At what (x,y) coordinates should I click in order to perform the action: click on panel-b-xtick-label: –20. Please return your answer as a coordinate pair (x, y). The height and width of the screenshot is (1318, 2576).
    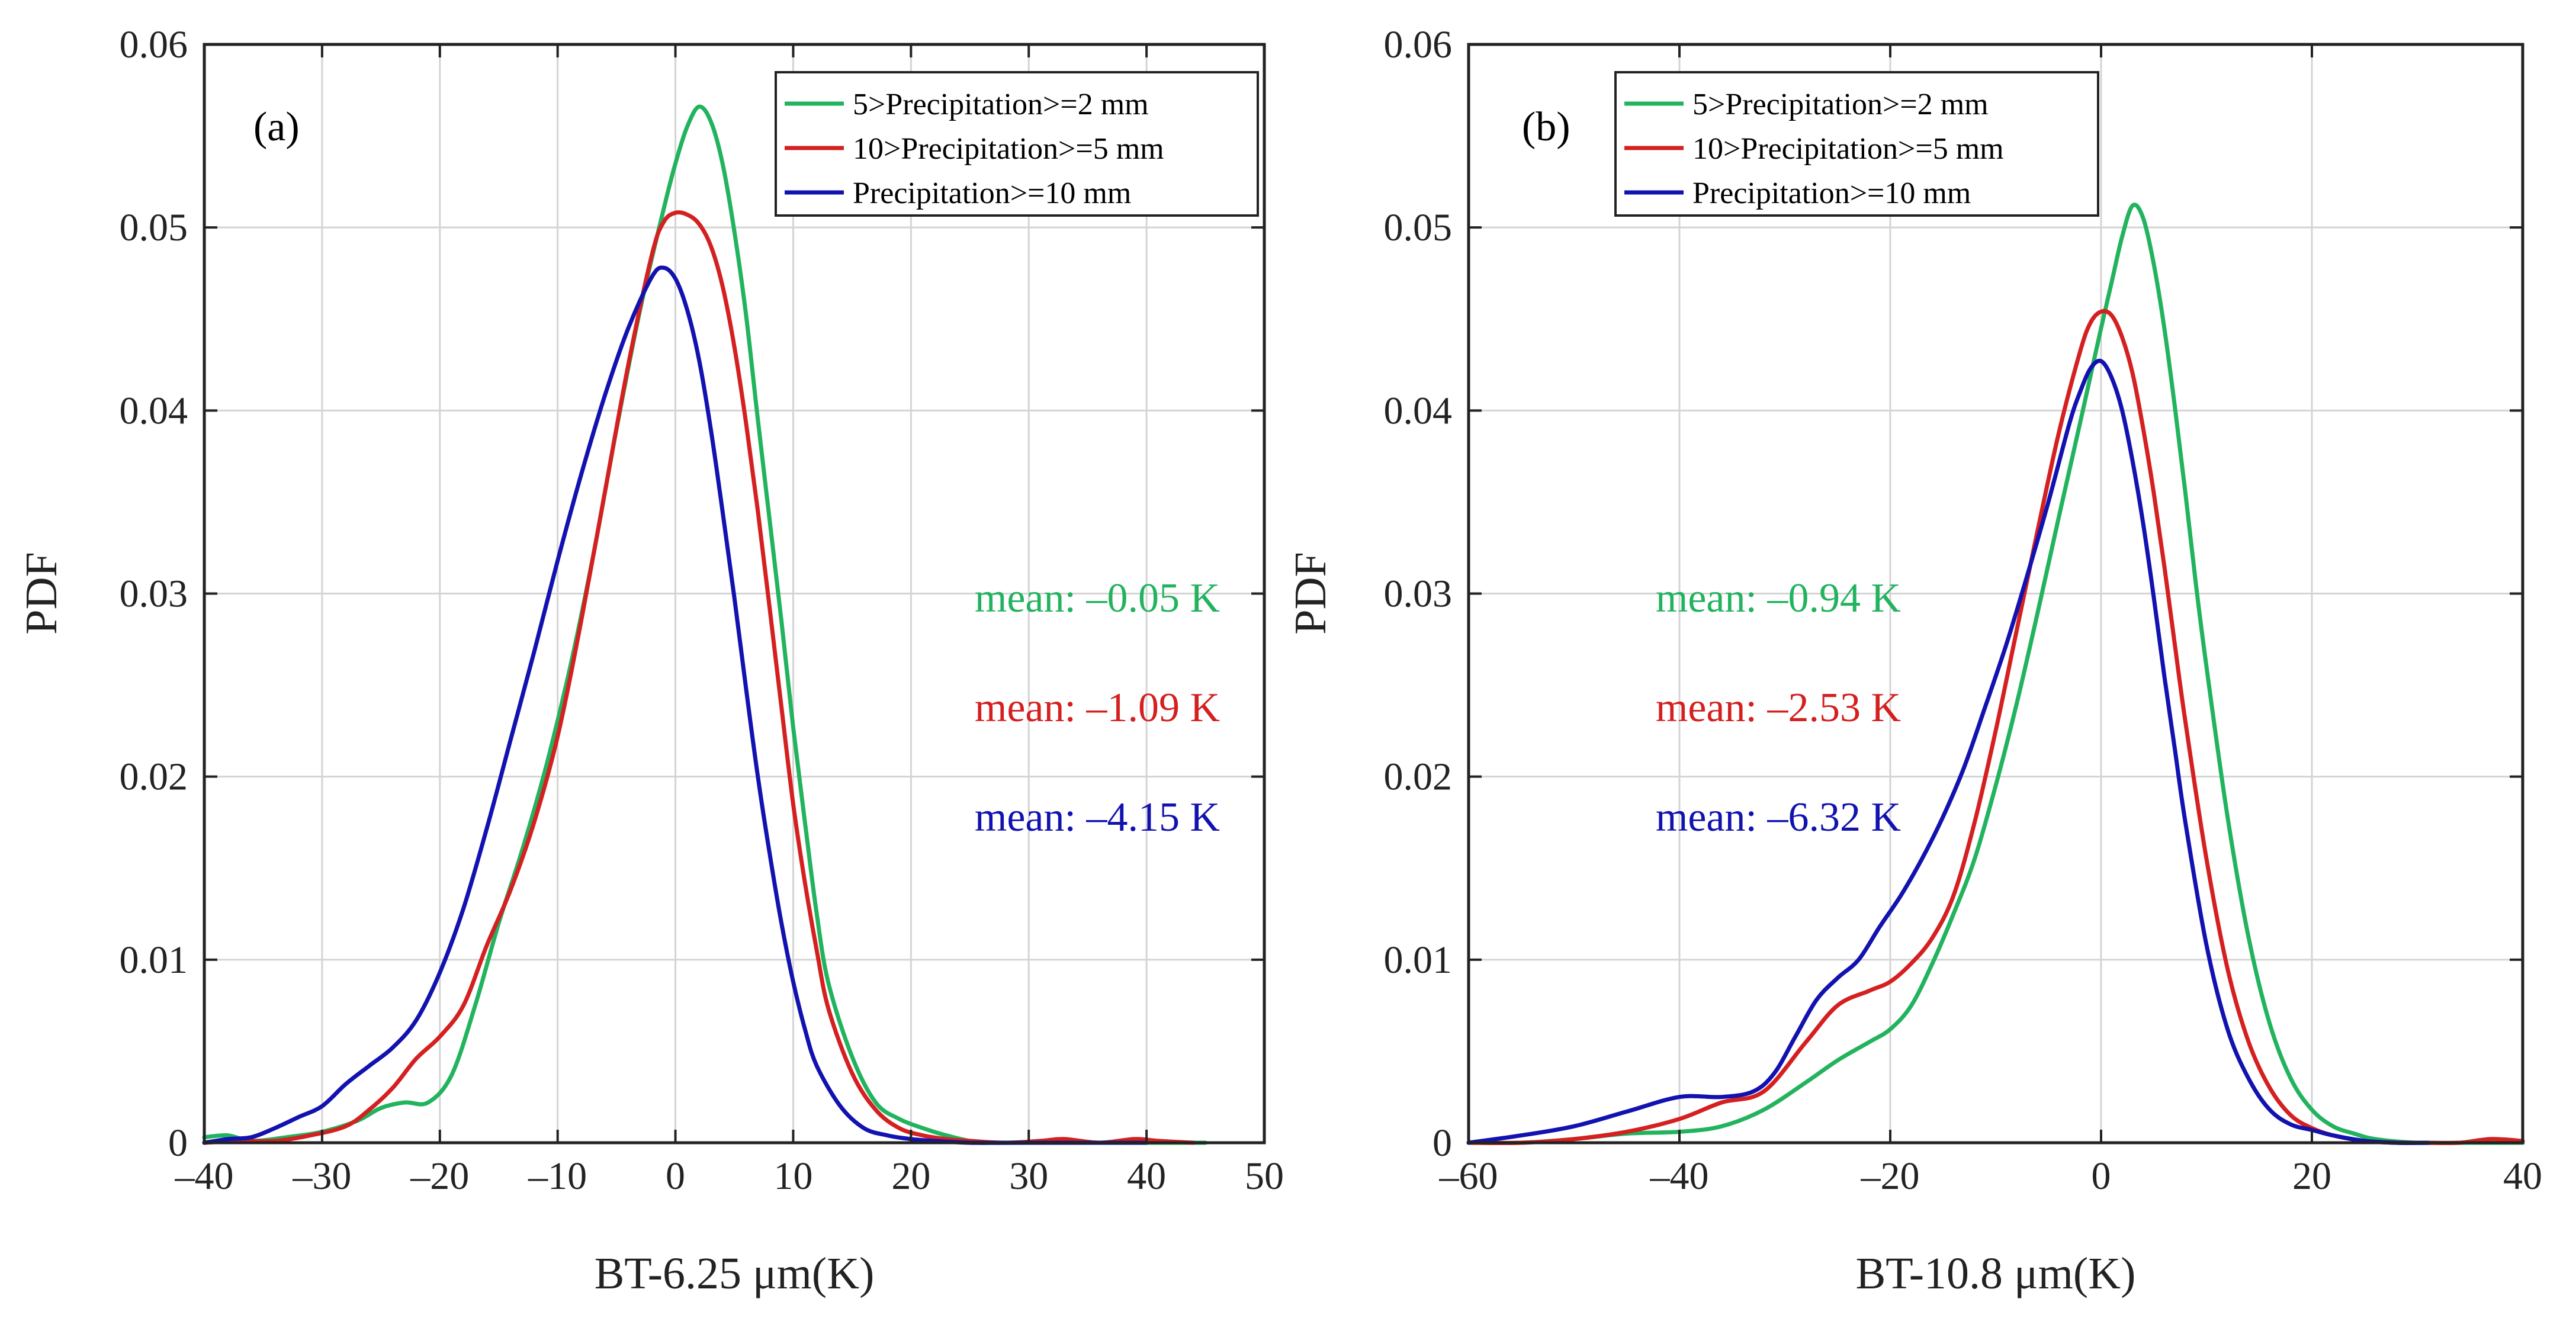
    Looking at the image, I should click on (1890, 1176).